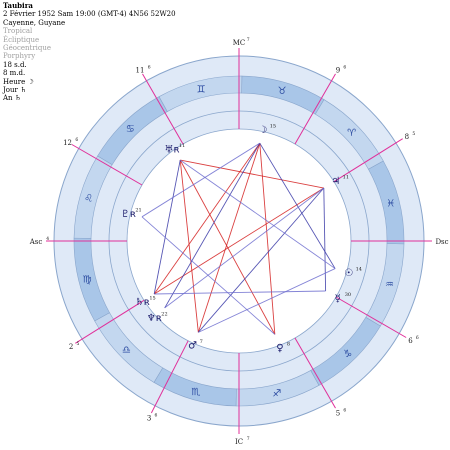  I want to click on house-11-label: 11, so click(140, 71).